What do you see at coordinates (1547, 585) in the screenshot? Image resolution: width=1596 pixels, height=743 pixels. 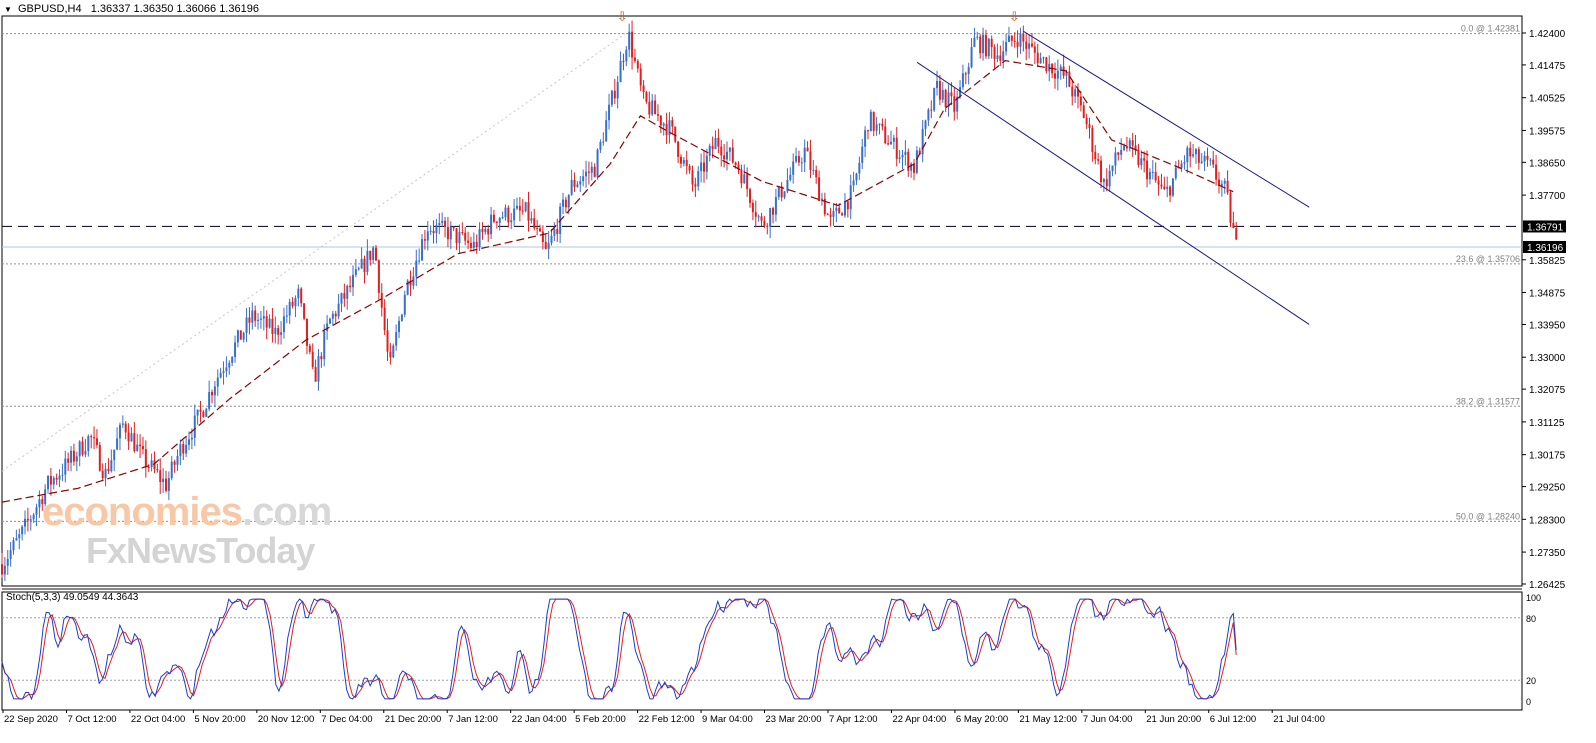 I see `price-tick-label: 1.26425` at bounding box center [1547, 585].